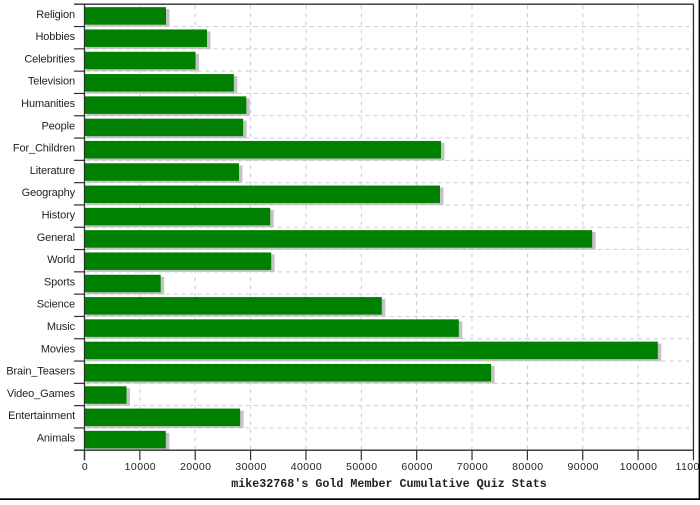 The image size is (700, 505). What do you see at coordinates (58, 349) in the screenshot?
I see `svg-text: Movies` at bounding box center [58, 349].